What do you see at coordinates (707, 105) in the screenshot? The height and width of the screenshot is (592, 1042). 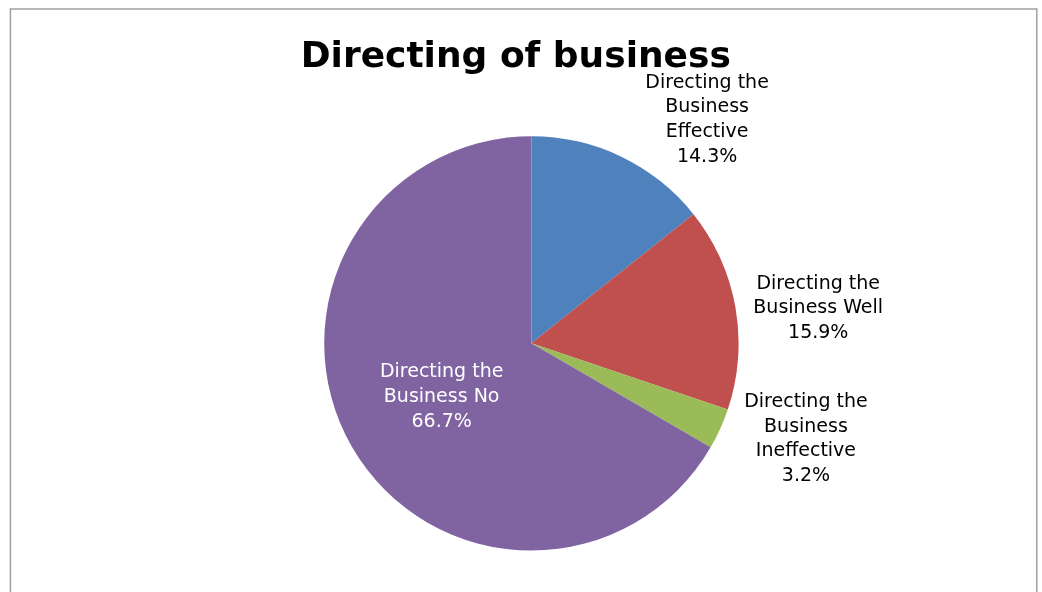 I see `slice-label: Directing the Business Effective` at bounding box center [707, 105].